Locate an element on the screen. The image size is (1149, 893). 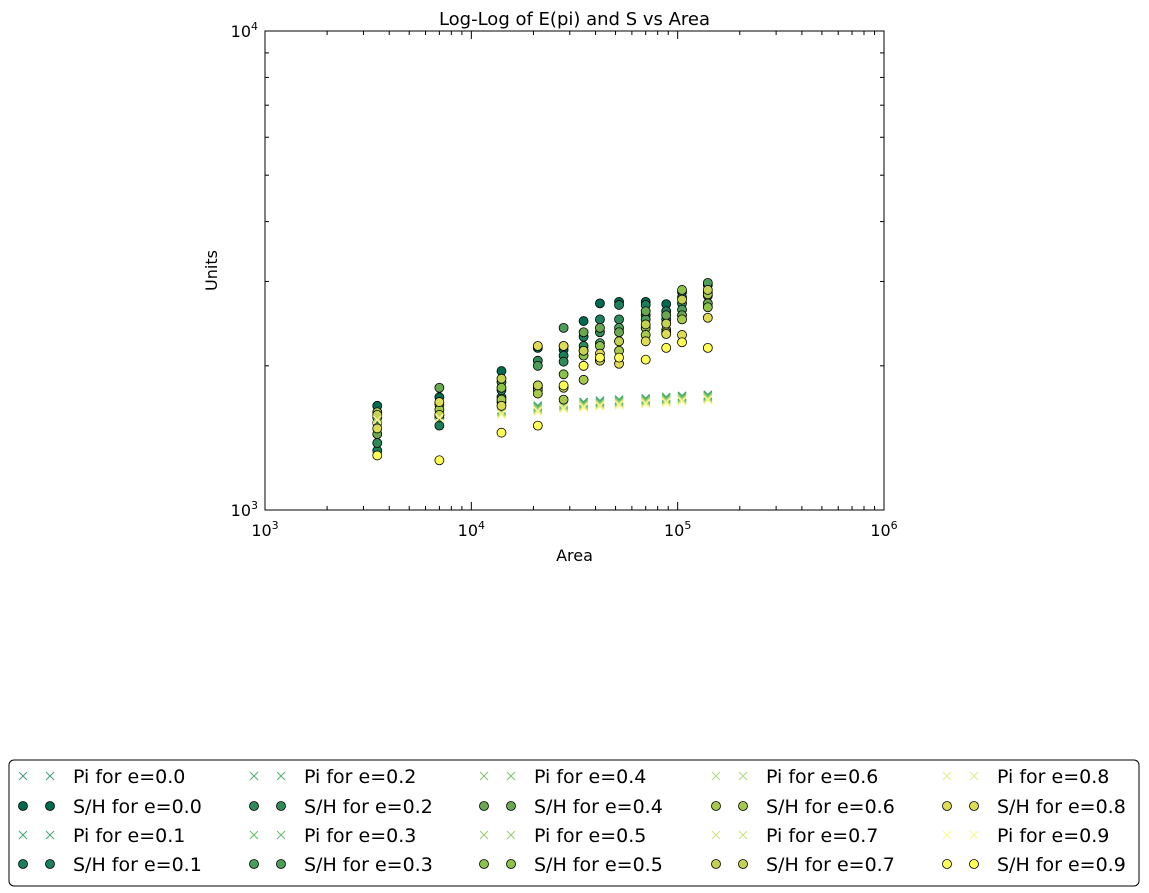
legend-label: Pi for e=0.0 is located at coordinates (129, 777).